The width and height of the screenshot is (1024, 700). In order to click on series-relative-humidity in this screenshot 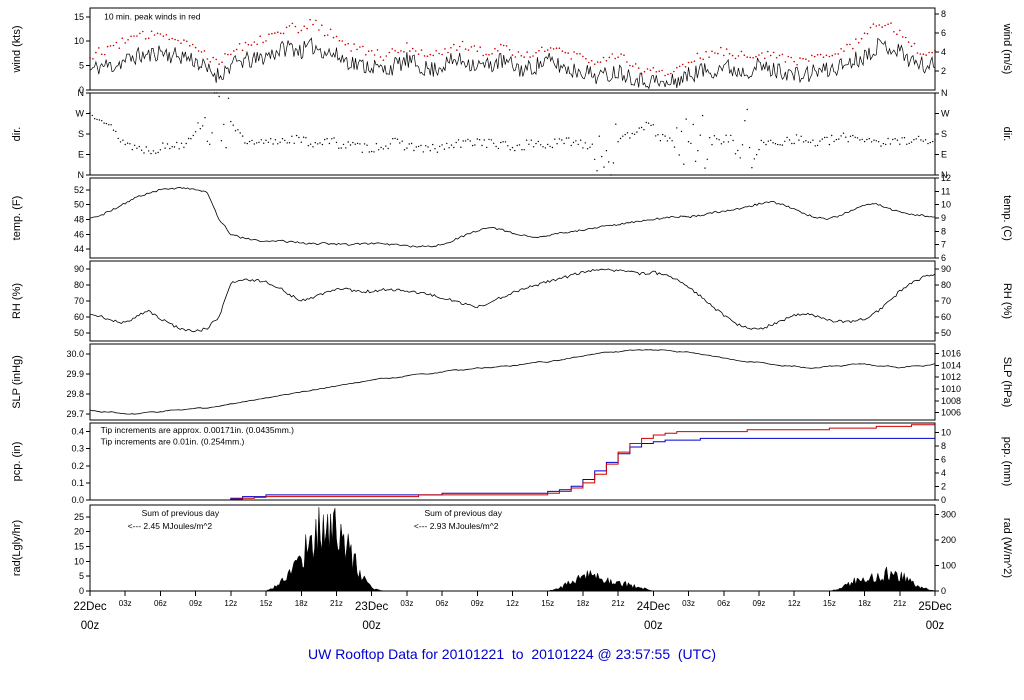, I will do `click(513, 300)`.